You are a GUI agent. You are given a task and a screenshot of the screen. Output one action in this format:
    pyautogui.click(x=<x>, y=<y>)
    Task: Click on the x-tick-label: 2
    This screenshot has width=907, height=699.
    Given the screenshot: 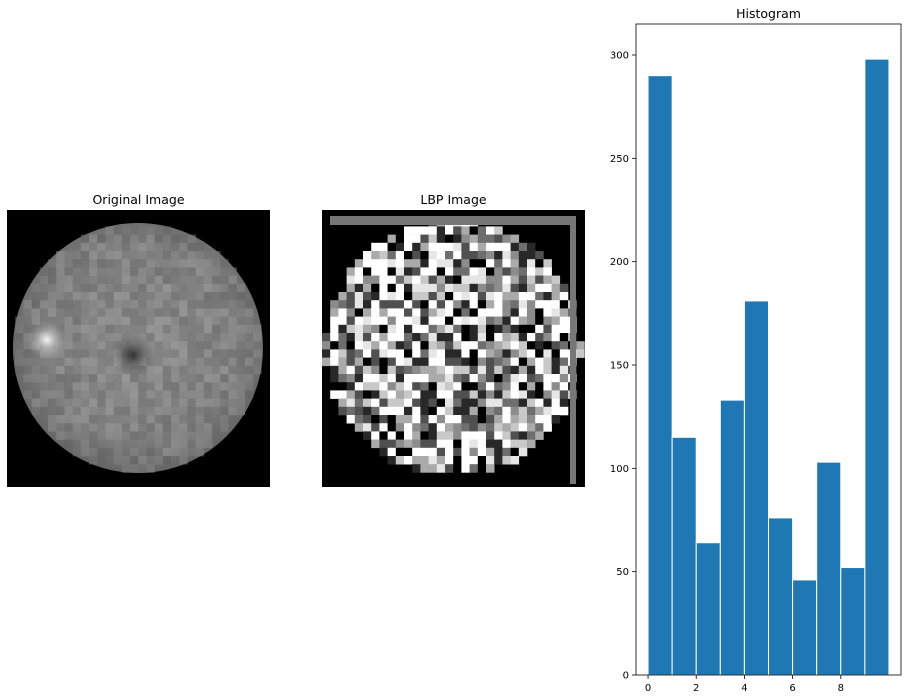 What is the action you would take?
    pyautogui.click(x=696, y=688)
    